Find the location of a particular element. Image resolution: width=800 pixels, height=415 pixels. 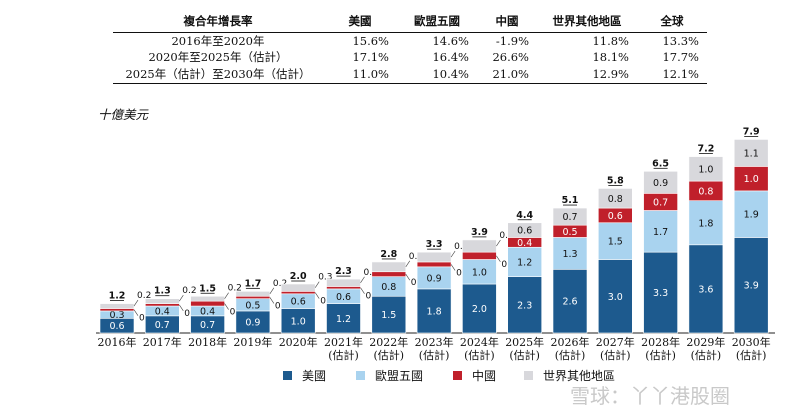

x-tick-label: 2021年 is located at coordinates (343, 342).